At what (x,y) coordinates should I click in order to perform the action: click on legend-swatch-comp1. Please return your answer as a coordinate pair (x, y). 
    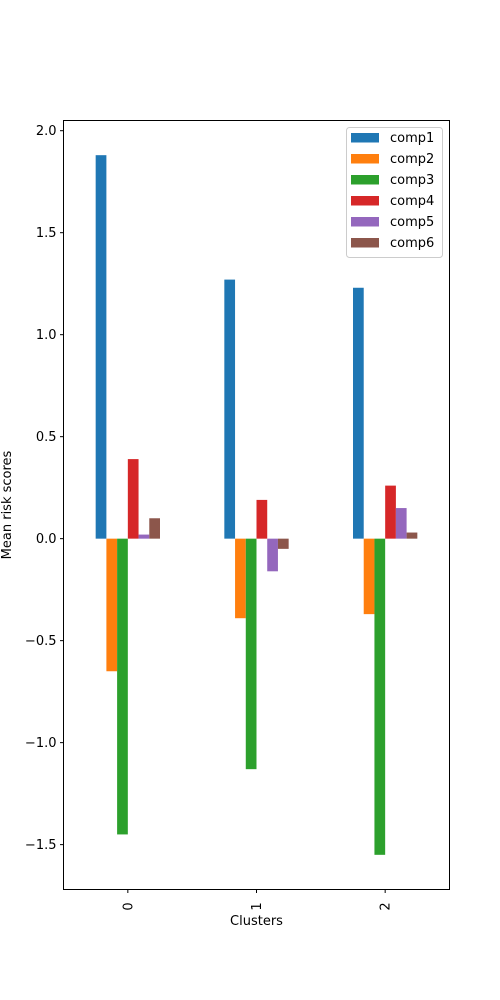
    Looking at the image, I should click on (365, 138).